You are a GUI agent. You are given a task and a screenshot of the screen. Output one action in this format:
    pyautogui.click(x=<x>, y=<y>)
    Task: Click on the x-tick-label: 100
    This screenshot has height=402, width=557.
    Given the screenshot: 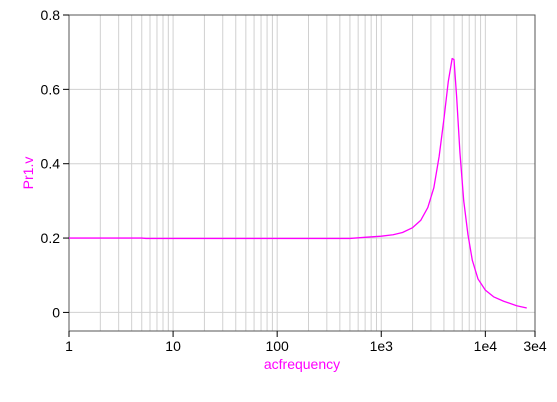 What is the action you would take?
    pyautogui.click(x=277, y=346)
    